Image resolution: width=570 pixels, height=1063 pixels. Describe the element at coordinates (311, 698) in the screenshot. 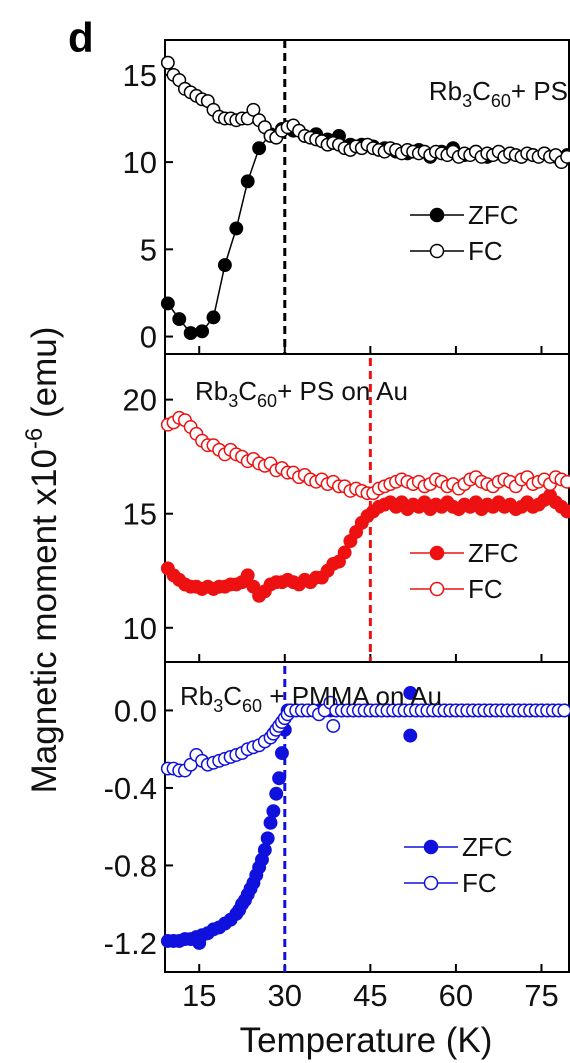

I see `panel-title: Rb3C60 + PMMA on Au` at that location.